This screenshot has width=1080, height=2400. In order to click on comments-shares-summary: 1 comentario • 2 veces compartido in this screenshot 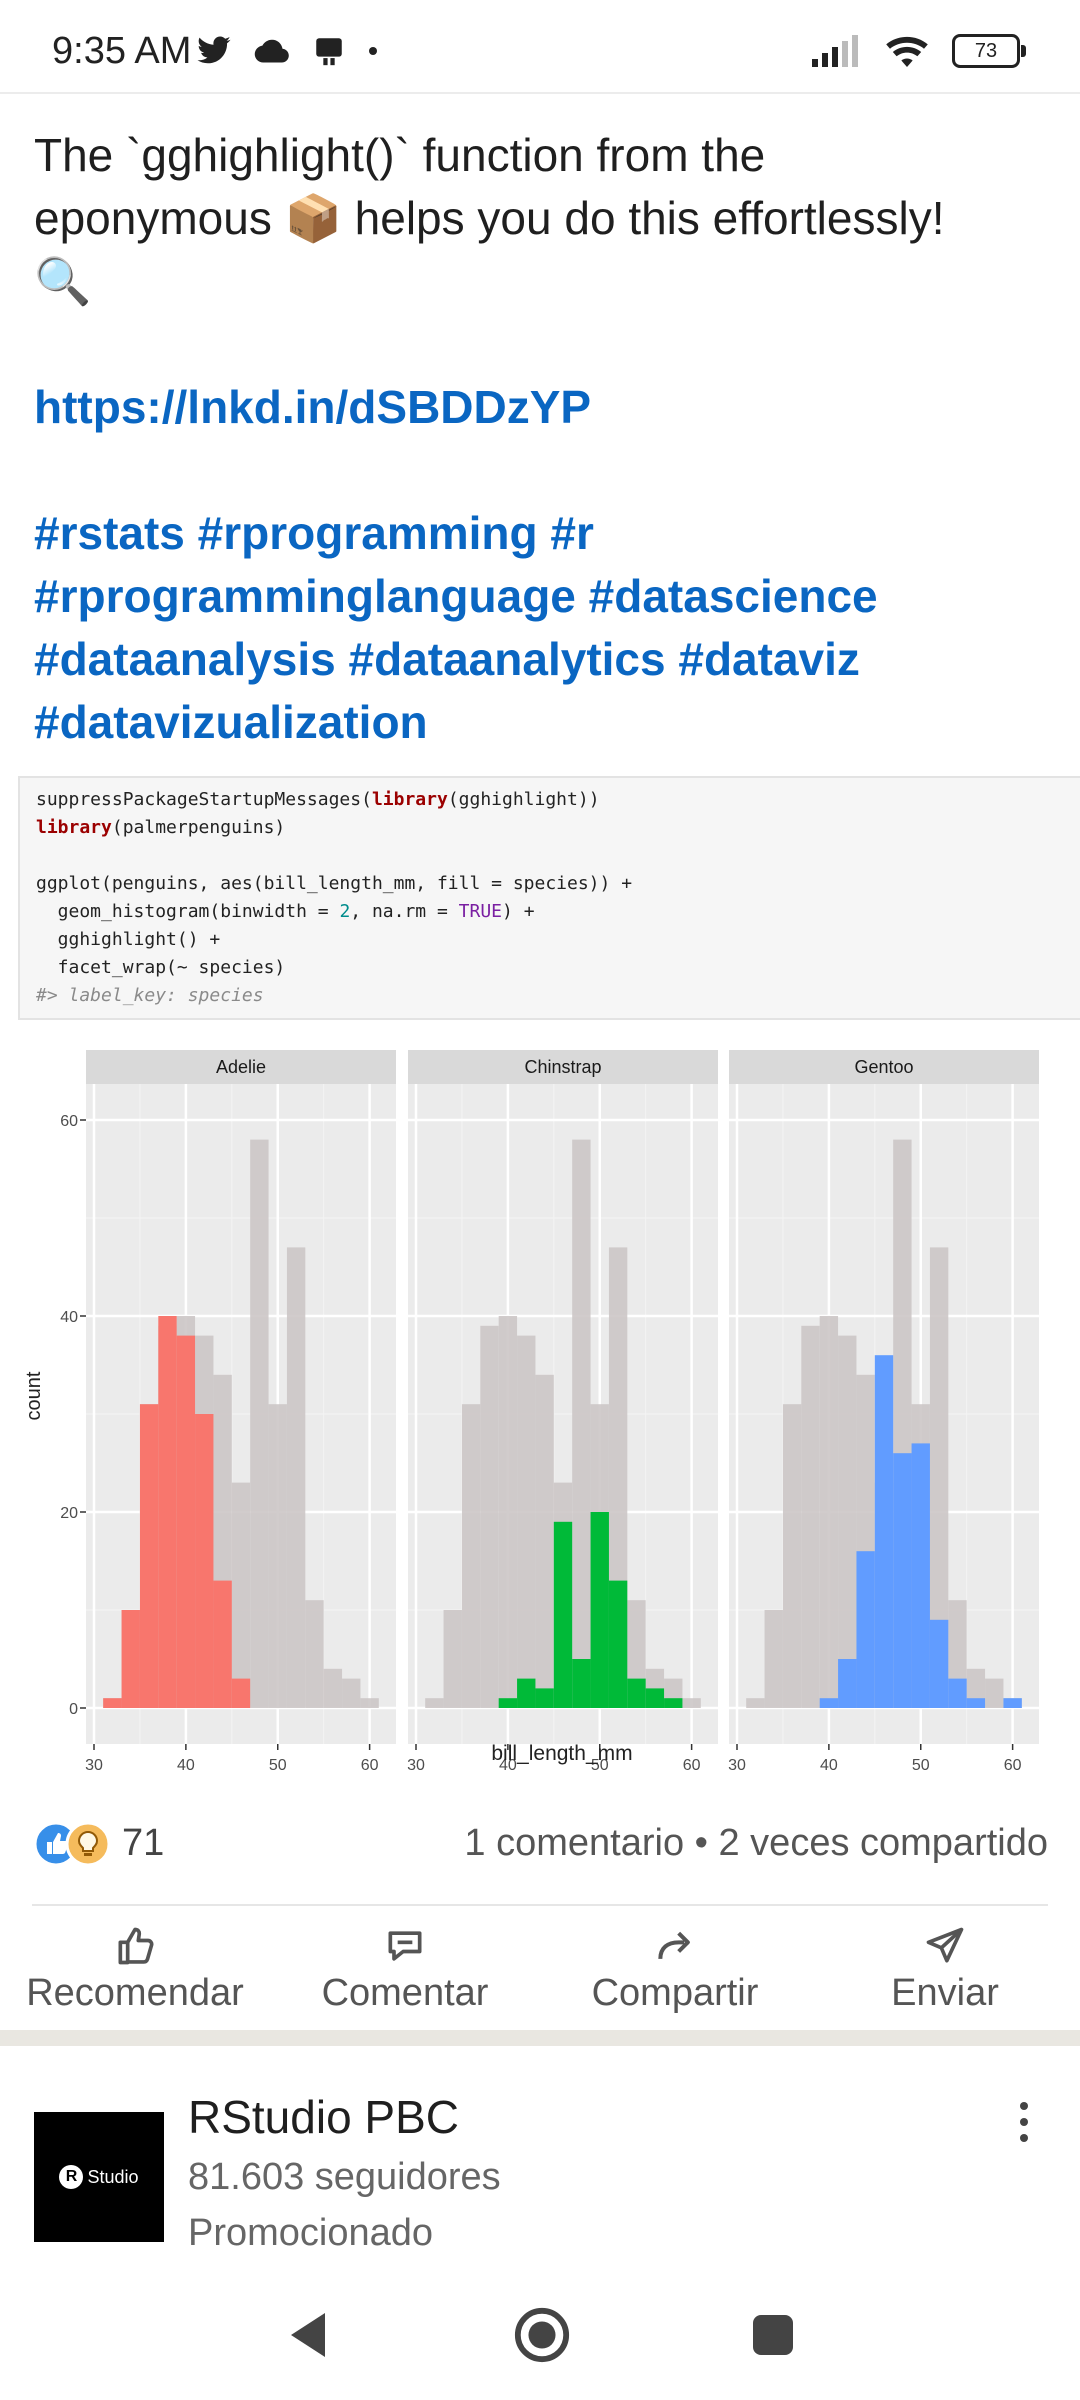, I will do `click(756, 1843)`.